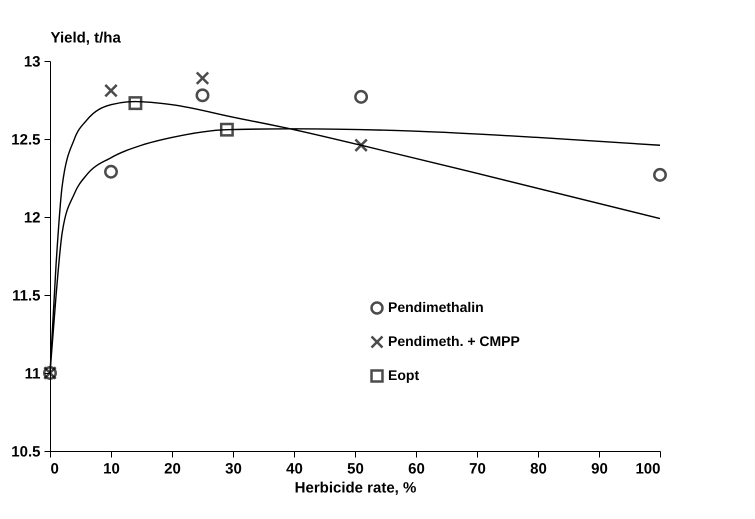  I want to click on legend-label: Eopt, so click(404, 375).